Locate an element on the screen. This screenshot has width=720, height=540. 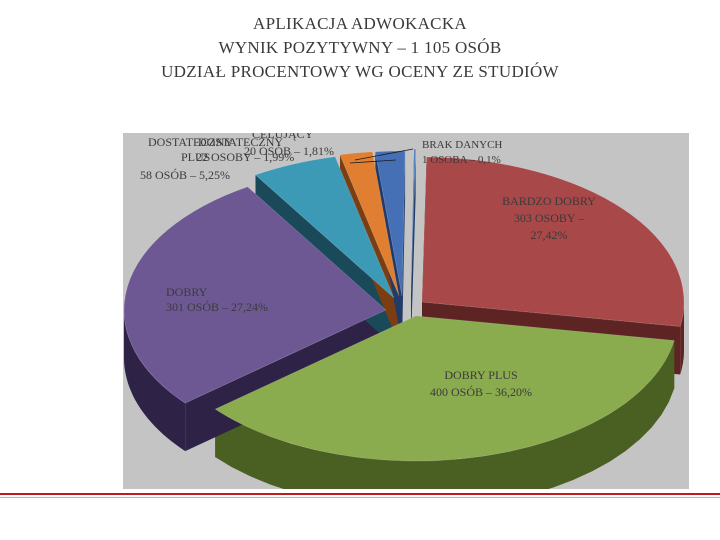
slice-label-line: 301 OSÓB – 27,24% is located at coordinates (217, 307).